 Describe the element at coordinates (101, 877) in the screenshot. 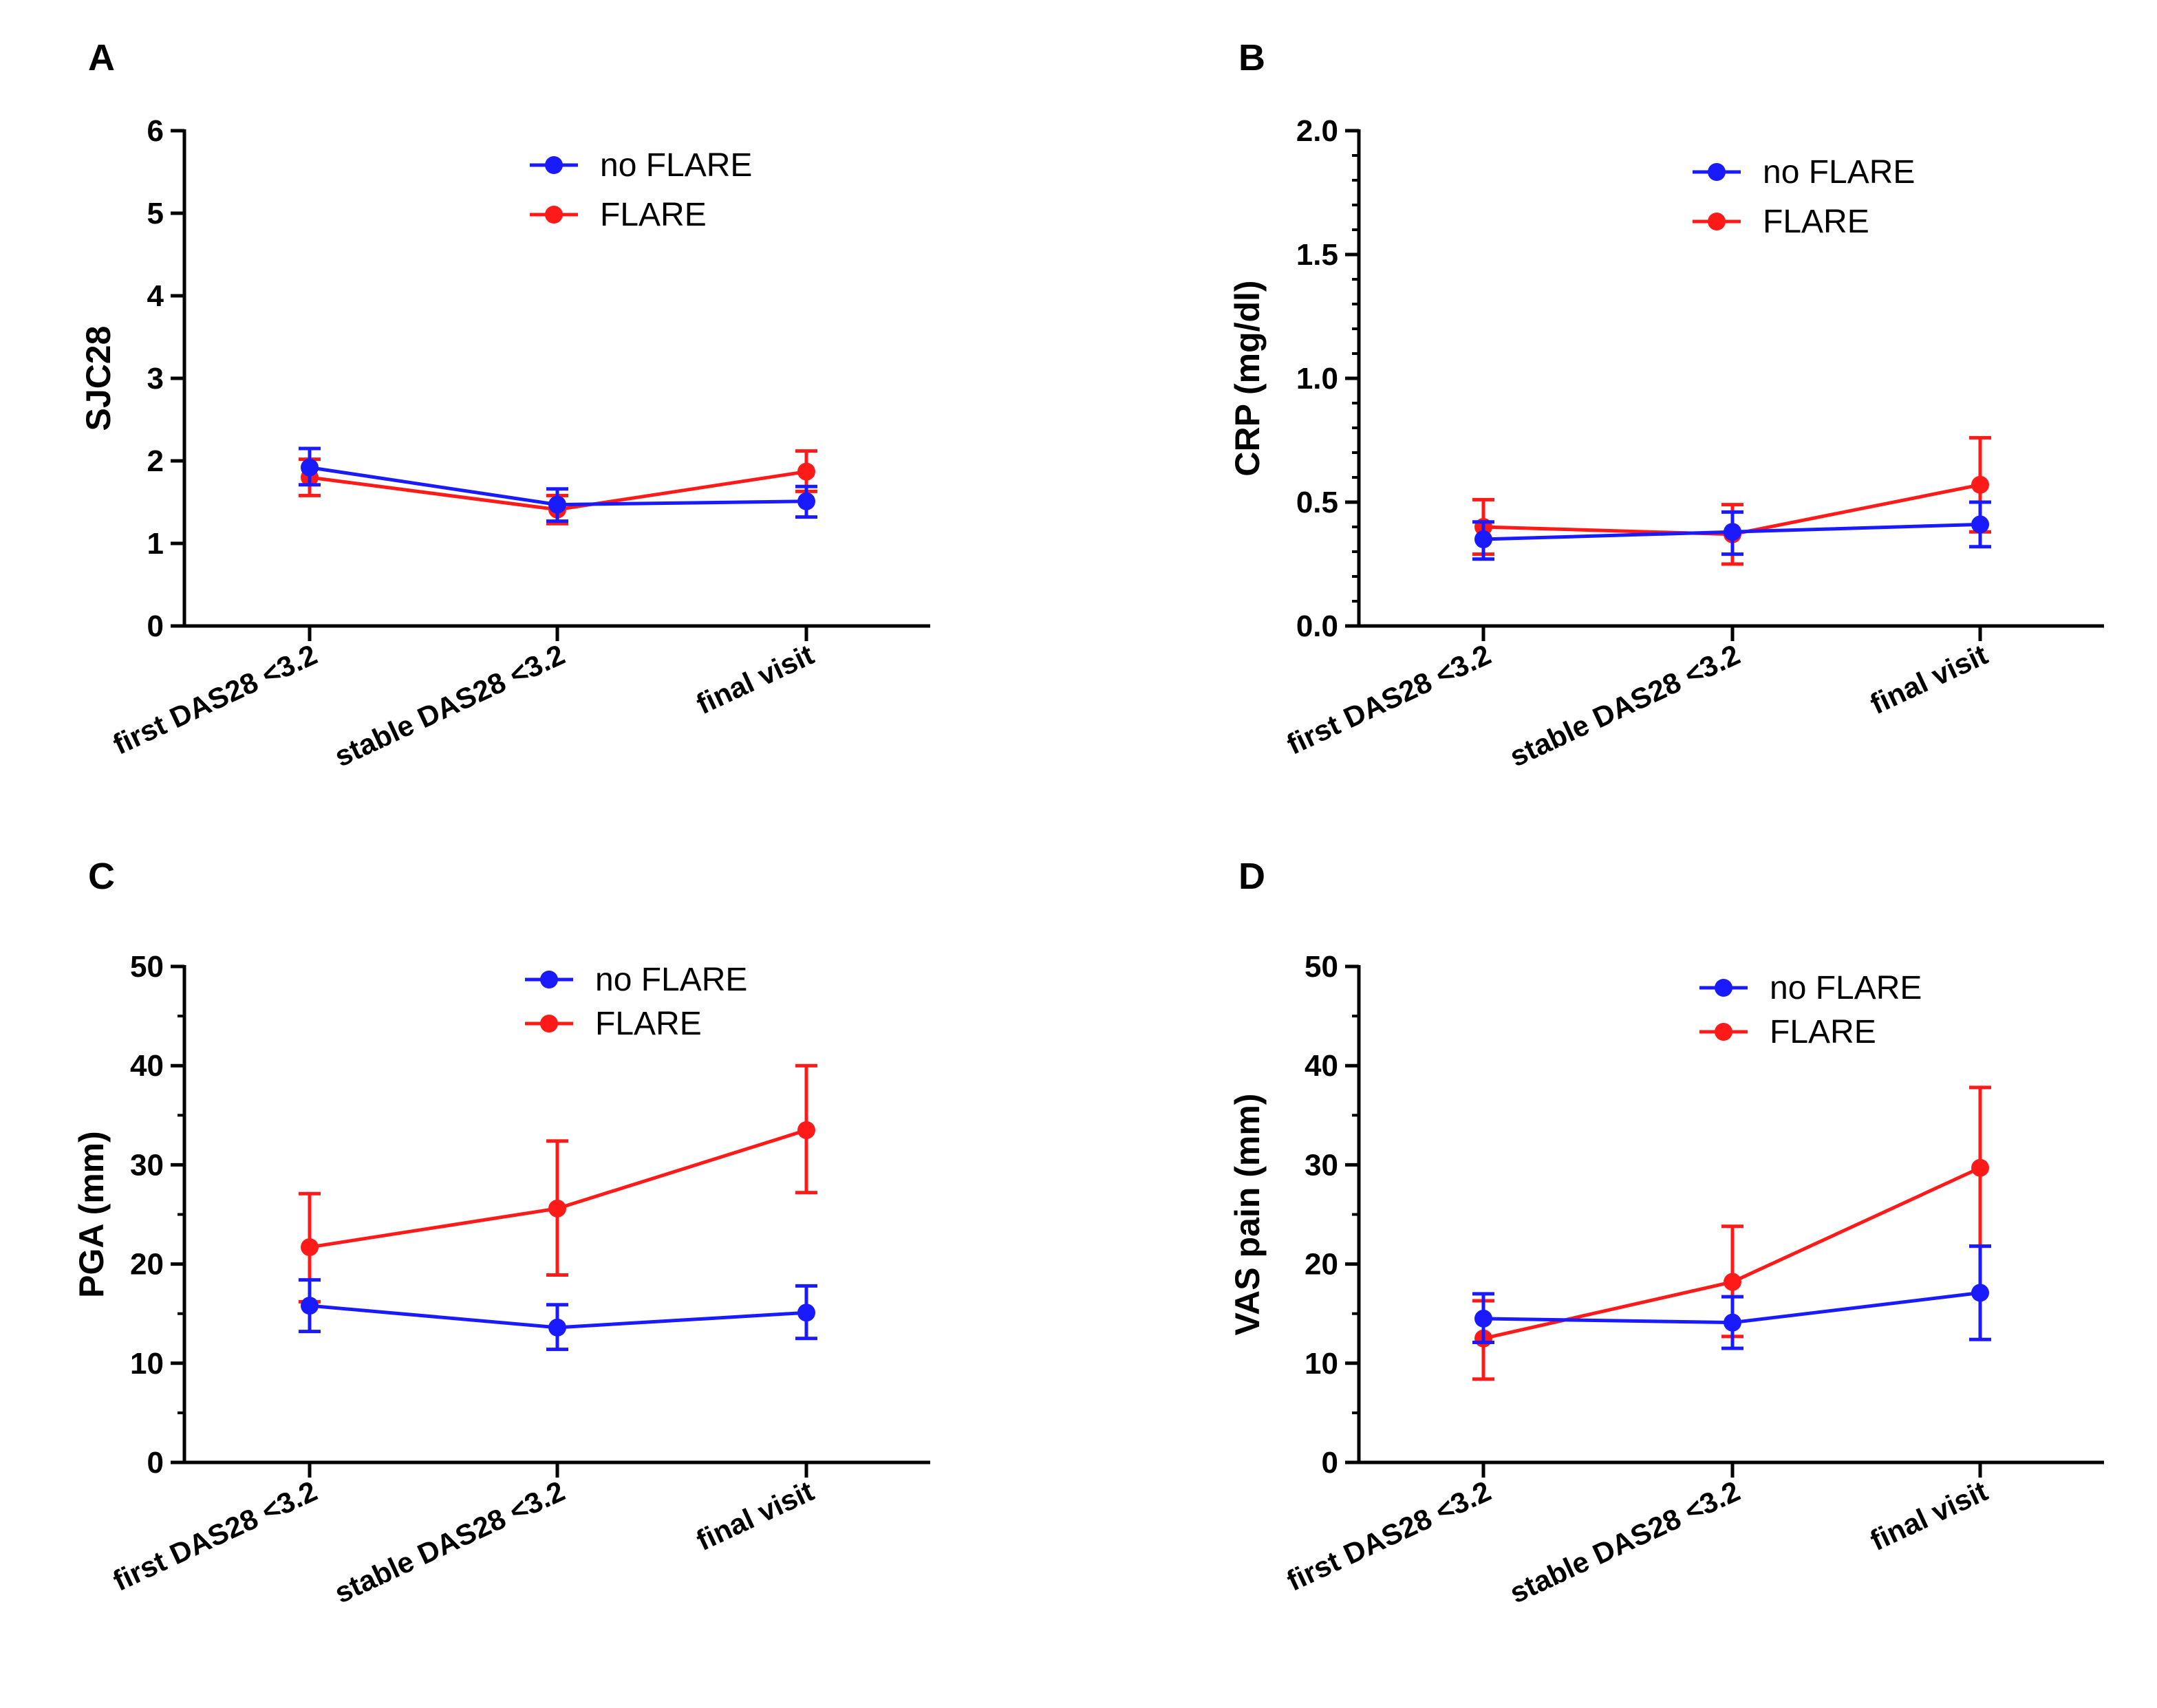

I see `panel-letter: C` at that location.